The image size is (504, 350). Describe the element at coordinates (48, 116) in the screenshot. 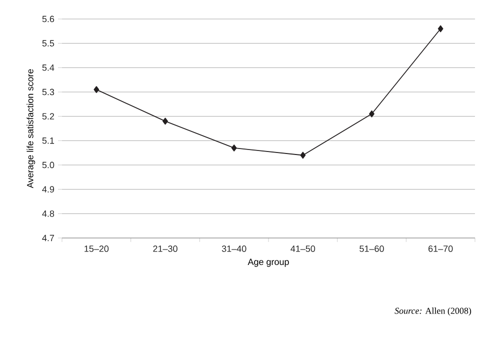

I see `y-tick-label: 5.2` at that location.